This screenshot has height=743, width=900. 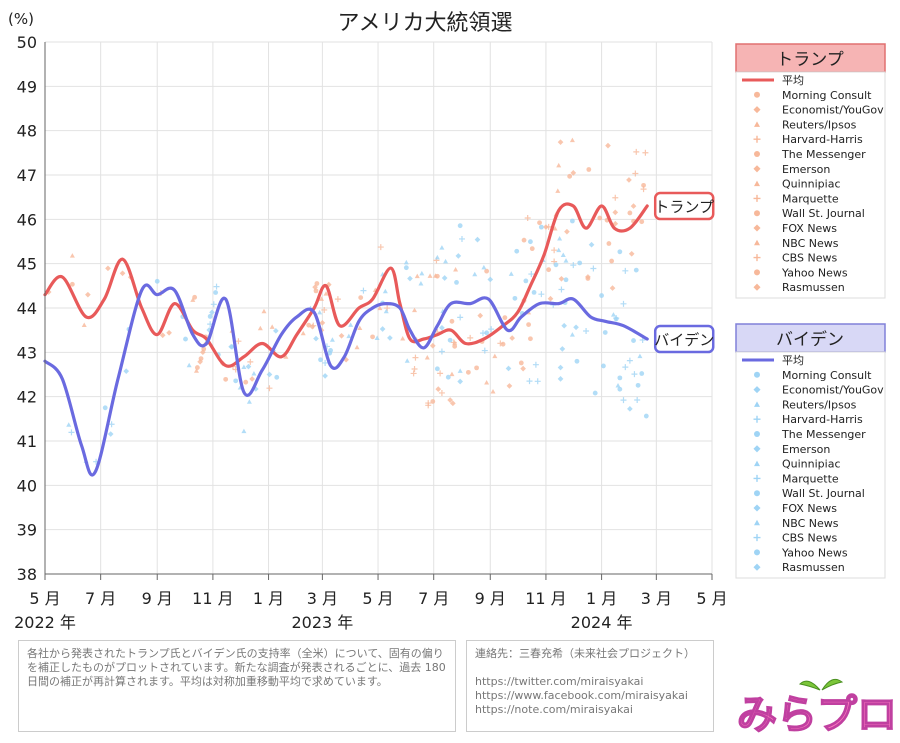 I want to click on legend-pollster-biden: Rasmussen, so click(x=813, y=567).